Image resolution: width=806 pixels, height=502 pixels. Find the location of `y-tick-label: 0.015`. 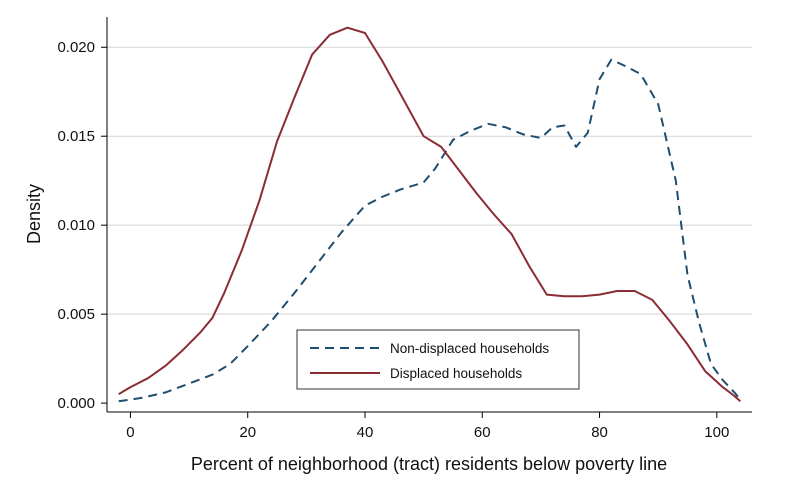

y-tick-label: 0.015 is located at coordinates (76, 136).